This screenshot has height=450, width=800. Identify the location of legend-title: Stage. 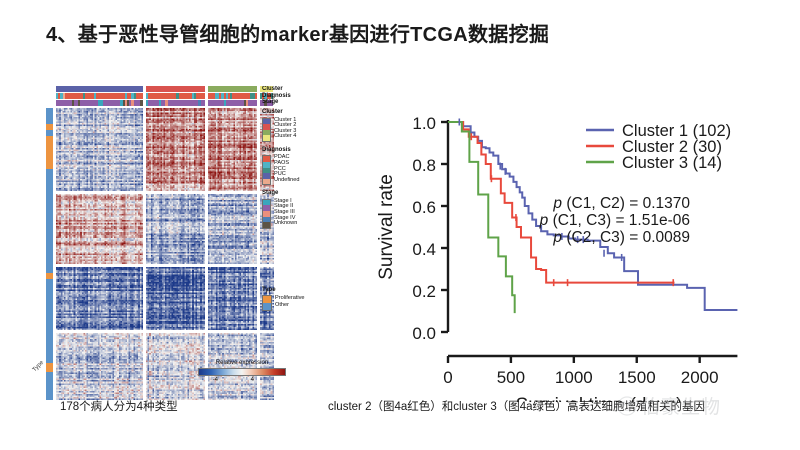
(270, 193).